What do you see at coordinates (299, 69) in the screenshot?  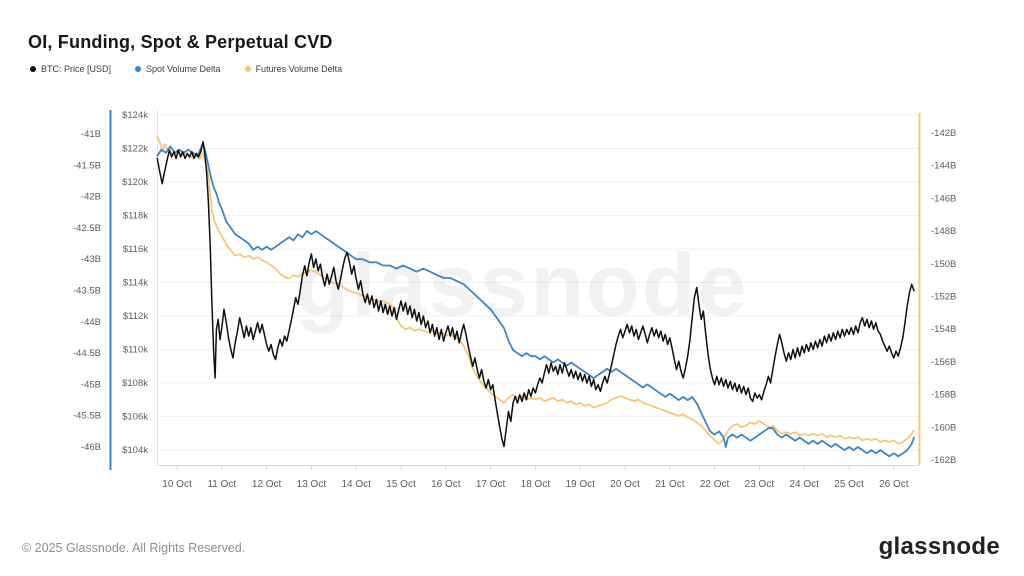 I see `legend-label: Futures Volume Delta` at bounding box center [299, 69].